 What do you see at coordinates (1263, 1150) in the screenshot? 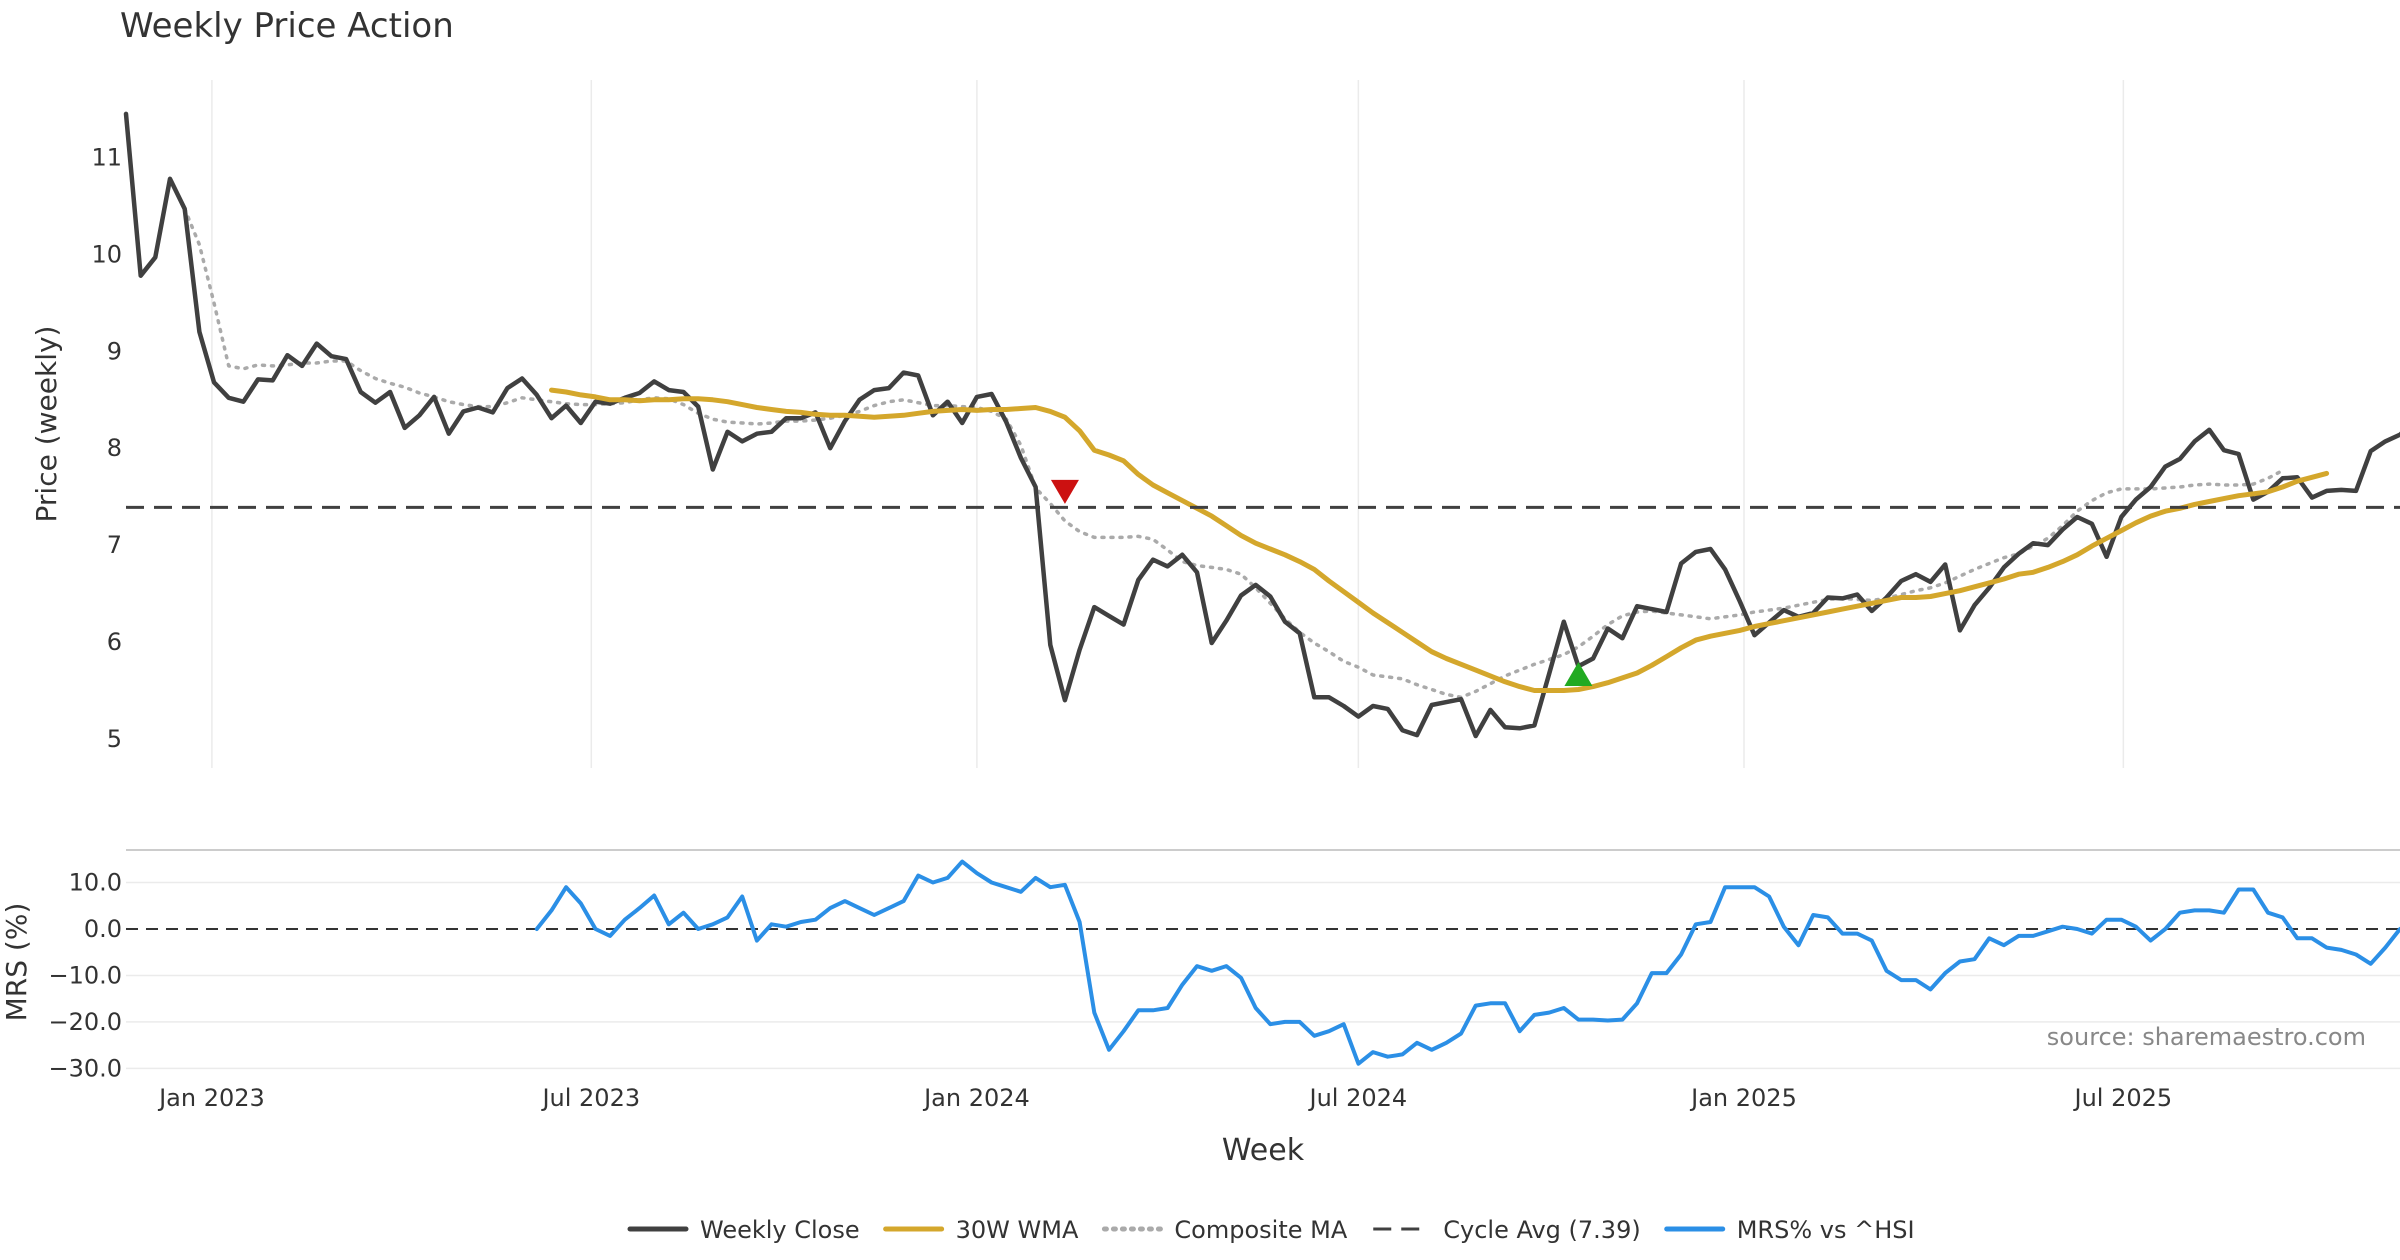
I see `x-axis-label: Week` at bounding box center [1263, 1150].